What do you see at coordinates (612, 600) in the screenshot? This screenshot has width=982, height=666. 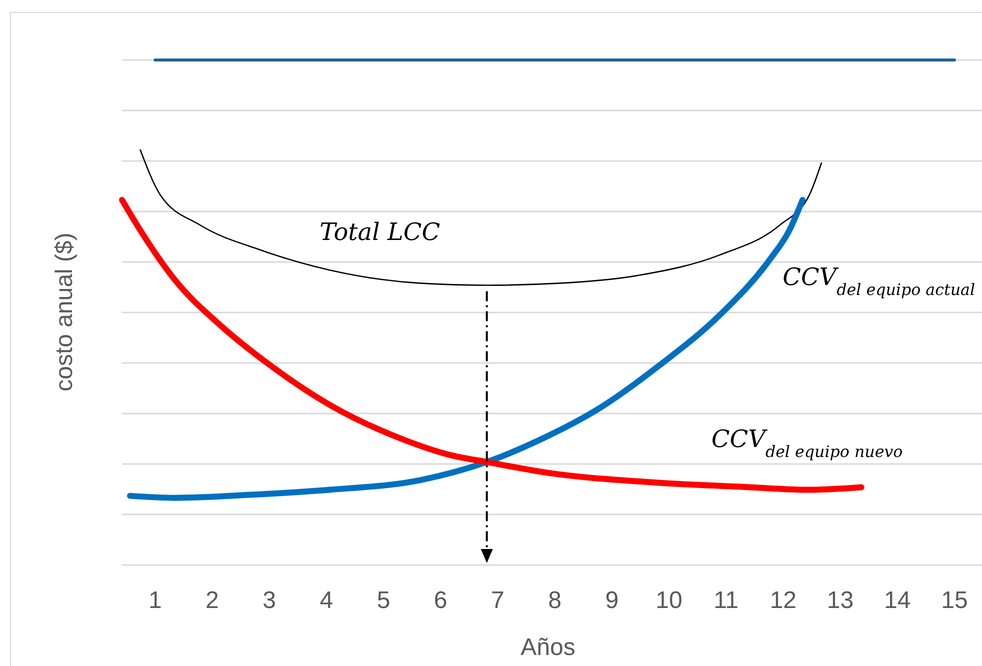 I see `x-tick-label: 9` at bounding box center [612, 600].